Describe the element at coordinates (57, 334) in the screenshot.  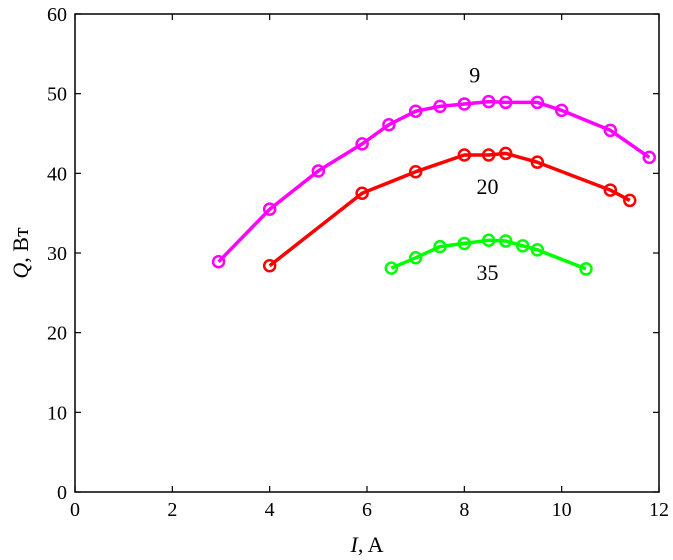
I see `y-tick-label: 20` at that location.